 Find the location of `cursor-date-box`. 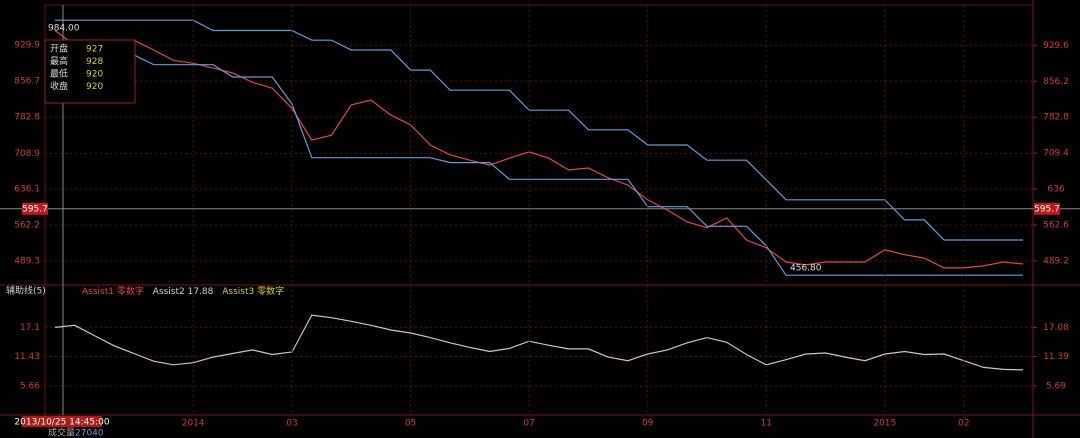

cursor-date-box is located at coordinates (62, 421).